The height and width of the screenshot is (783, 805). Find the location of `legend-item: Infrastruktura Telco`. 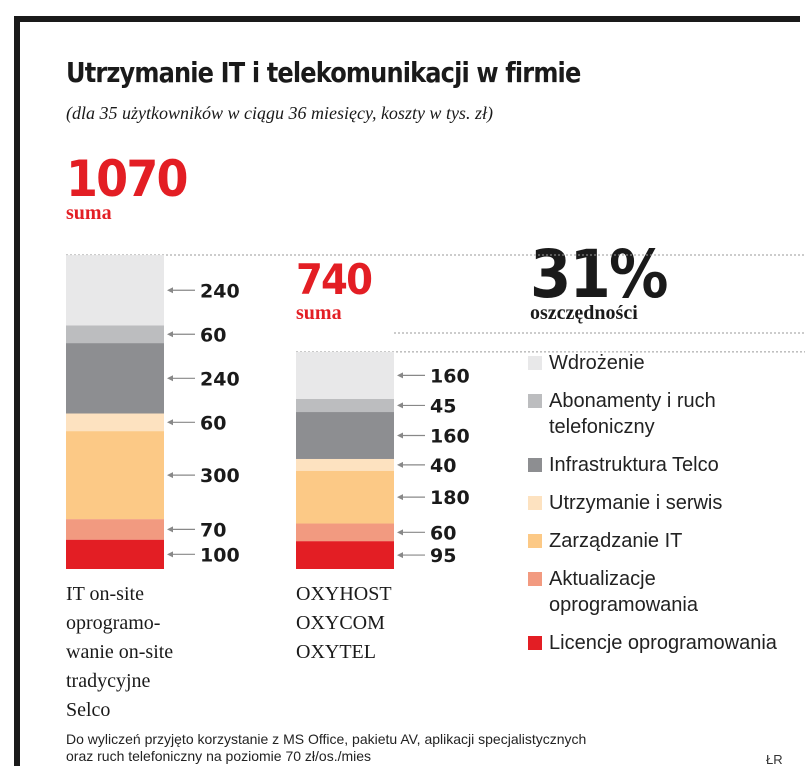

legend-item: Infrastruktura Telco is located at coordinates (663, 465).